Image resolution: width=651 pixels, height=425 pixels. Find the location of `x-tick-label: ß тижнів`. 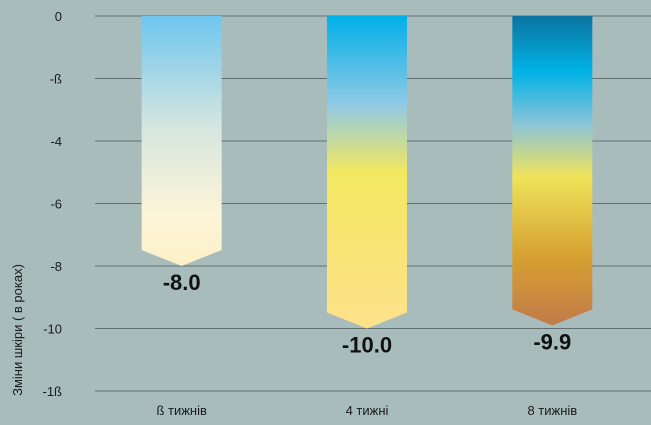

x-tick-label: ß тижнів is located at coordinates (181, 410).